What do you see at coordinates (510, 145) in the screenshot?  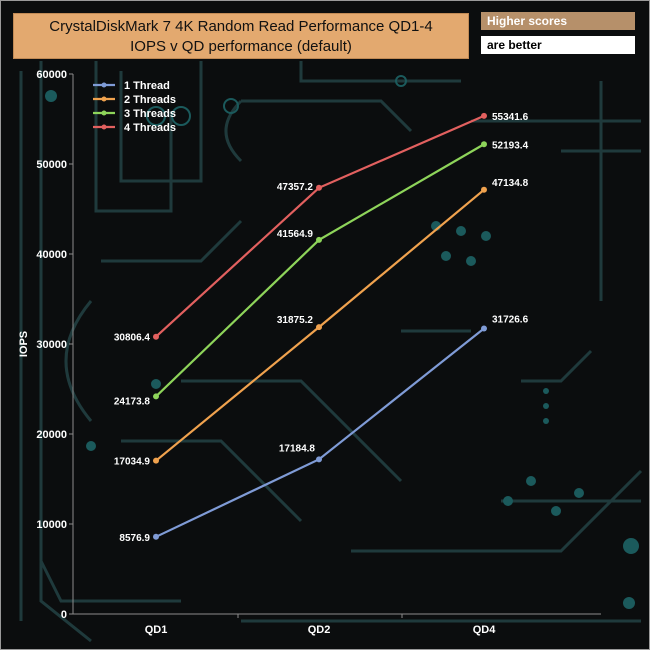 I see `data-label: 52193.4` at bounding box center [510, 145].